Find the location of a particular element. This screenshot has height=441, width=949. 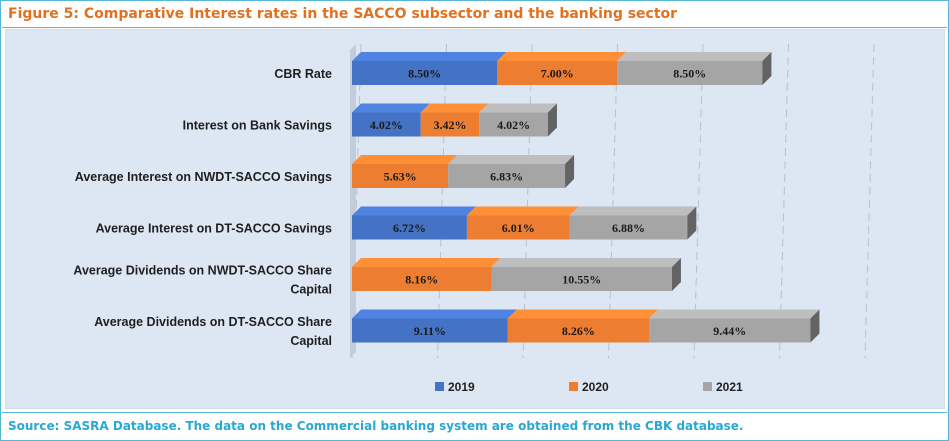

data-label: 9.44% is located at coordinates (729, 331).